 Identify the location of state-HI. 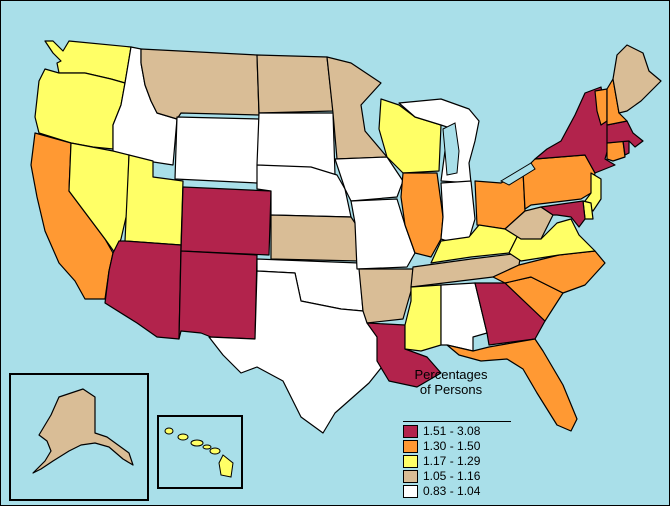
(199, 452).